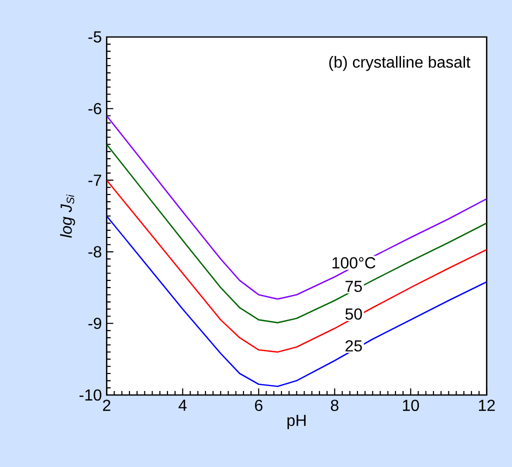  Describe the element at coordinates (410, 406) in the screenshot. I see `x-tick-label: 10` at that location.